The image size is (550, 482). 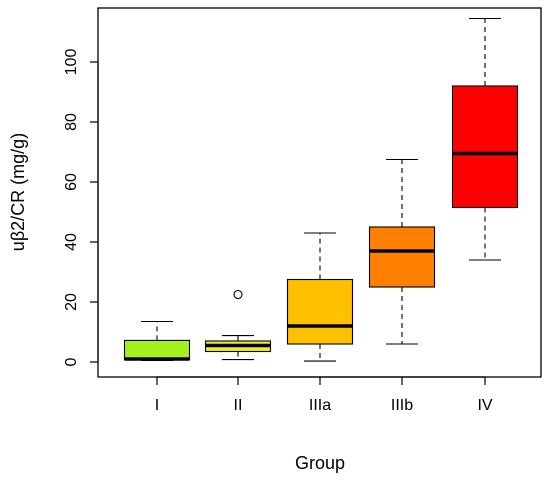 What do you see at coordinates (71, 242) in the screenshot?
I see `y-tick-label: 40` at bounding box center [71, 242].